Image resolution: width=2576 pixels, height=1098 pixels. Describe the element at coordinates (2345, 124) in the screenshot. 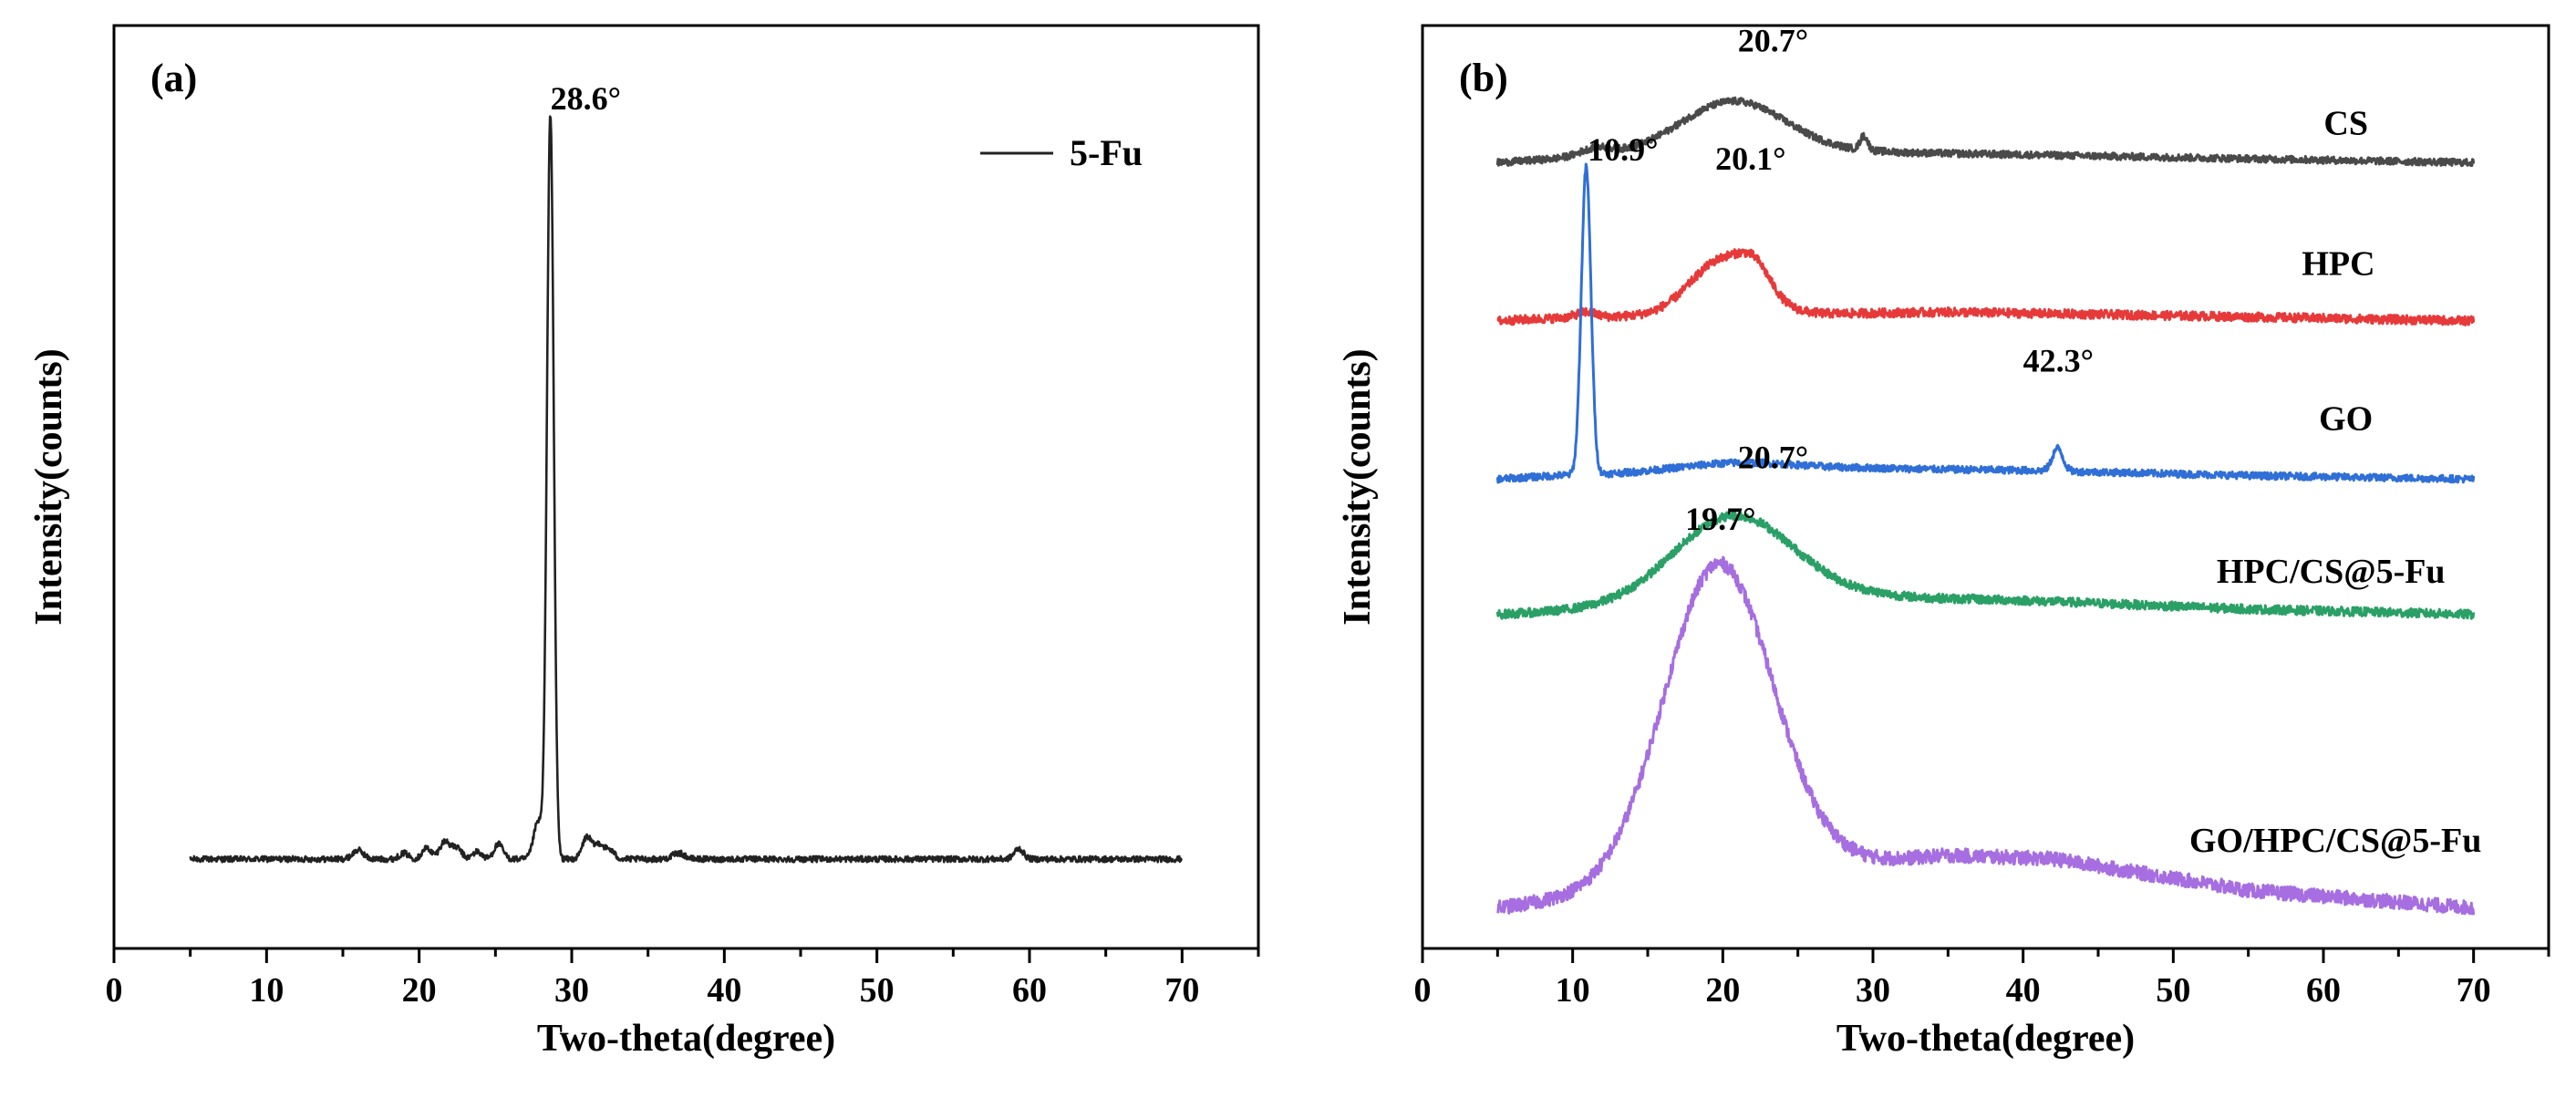

I see `series-label: CS` at that location.